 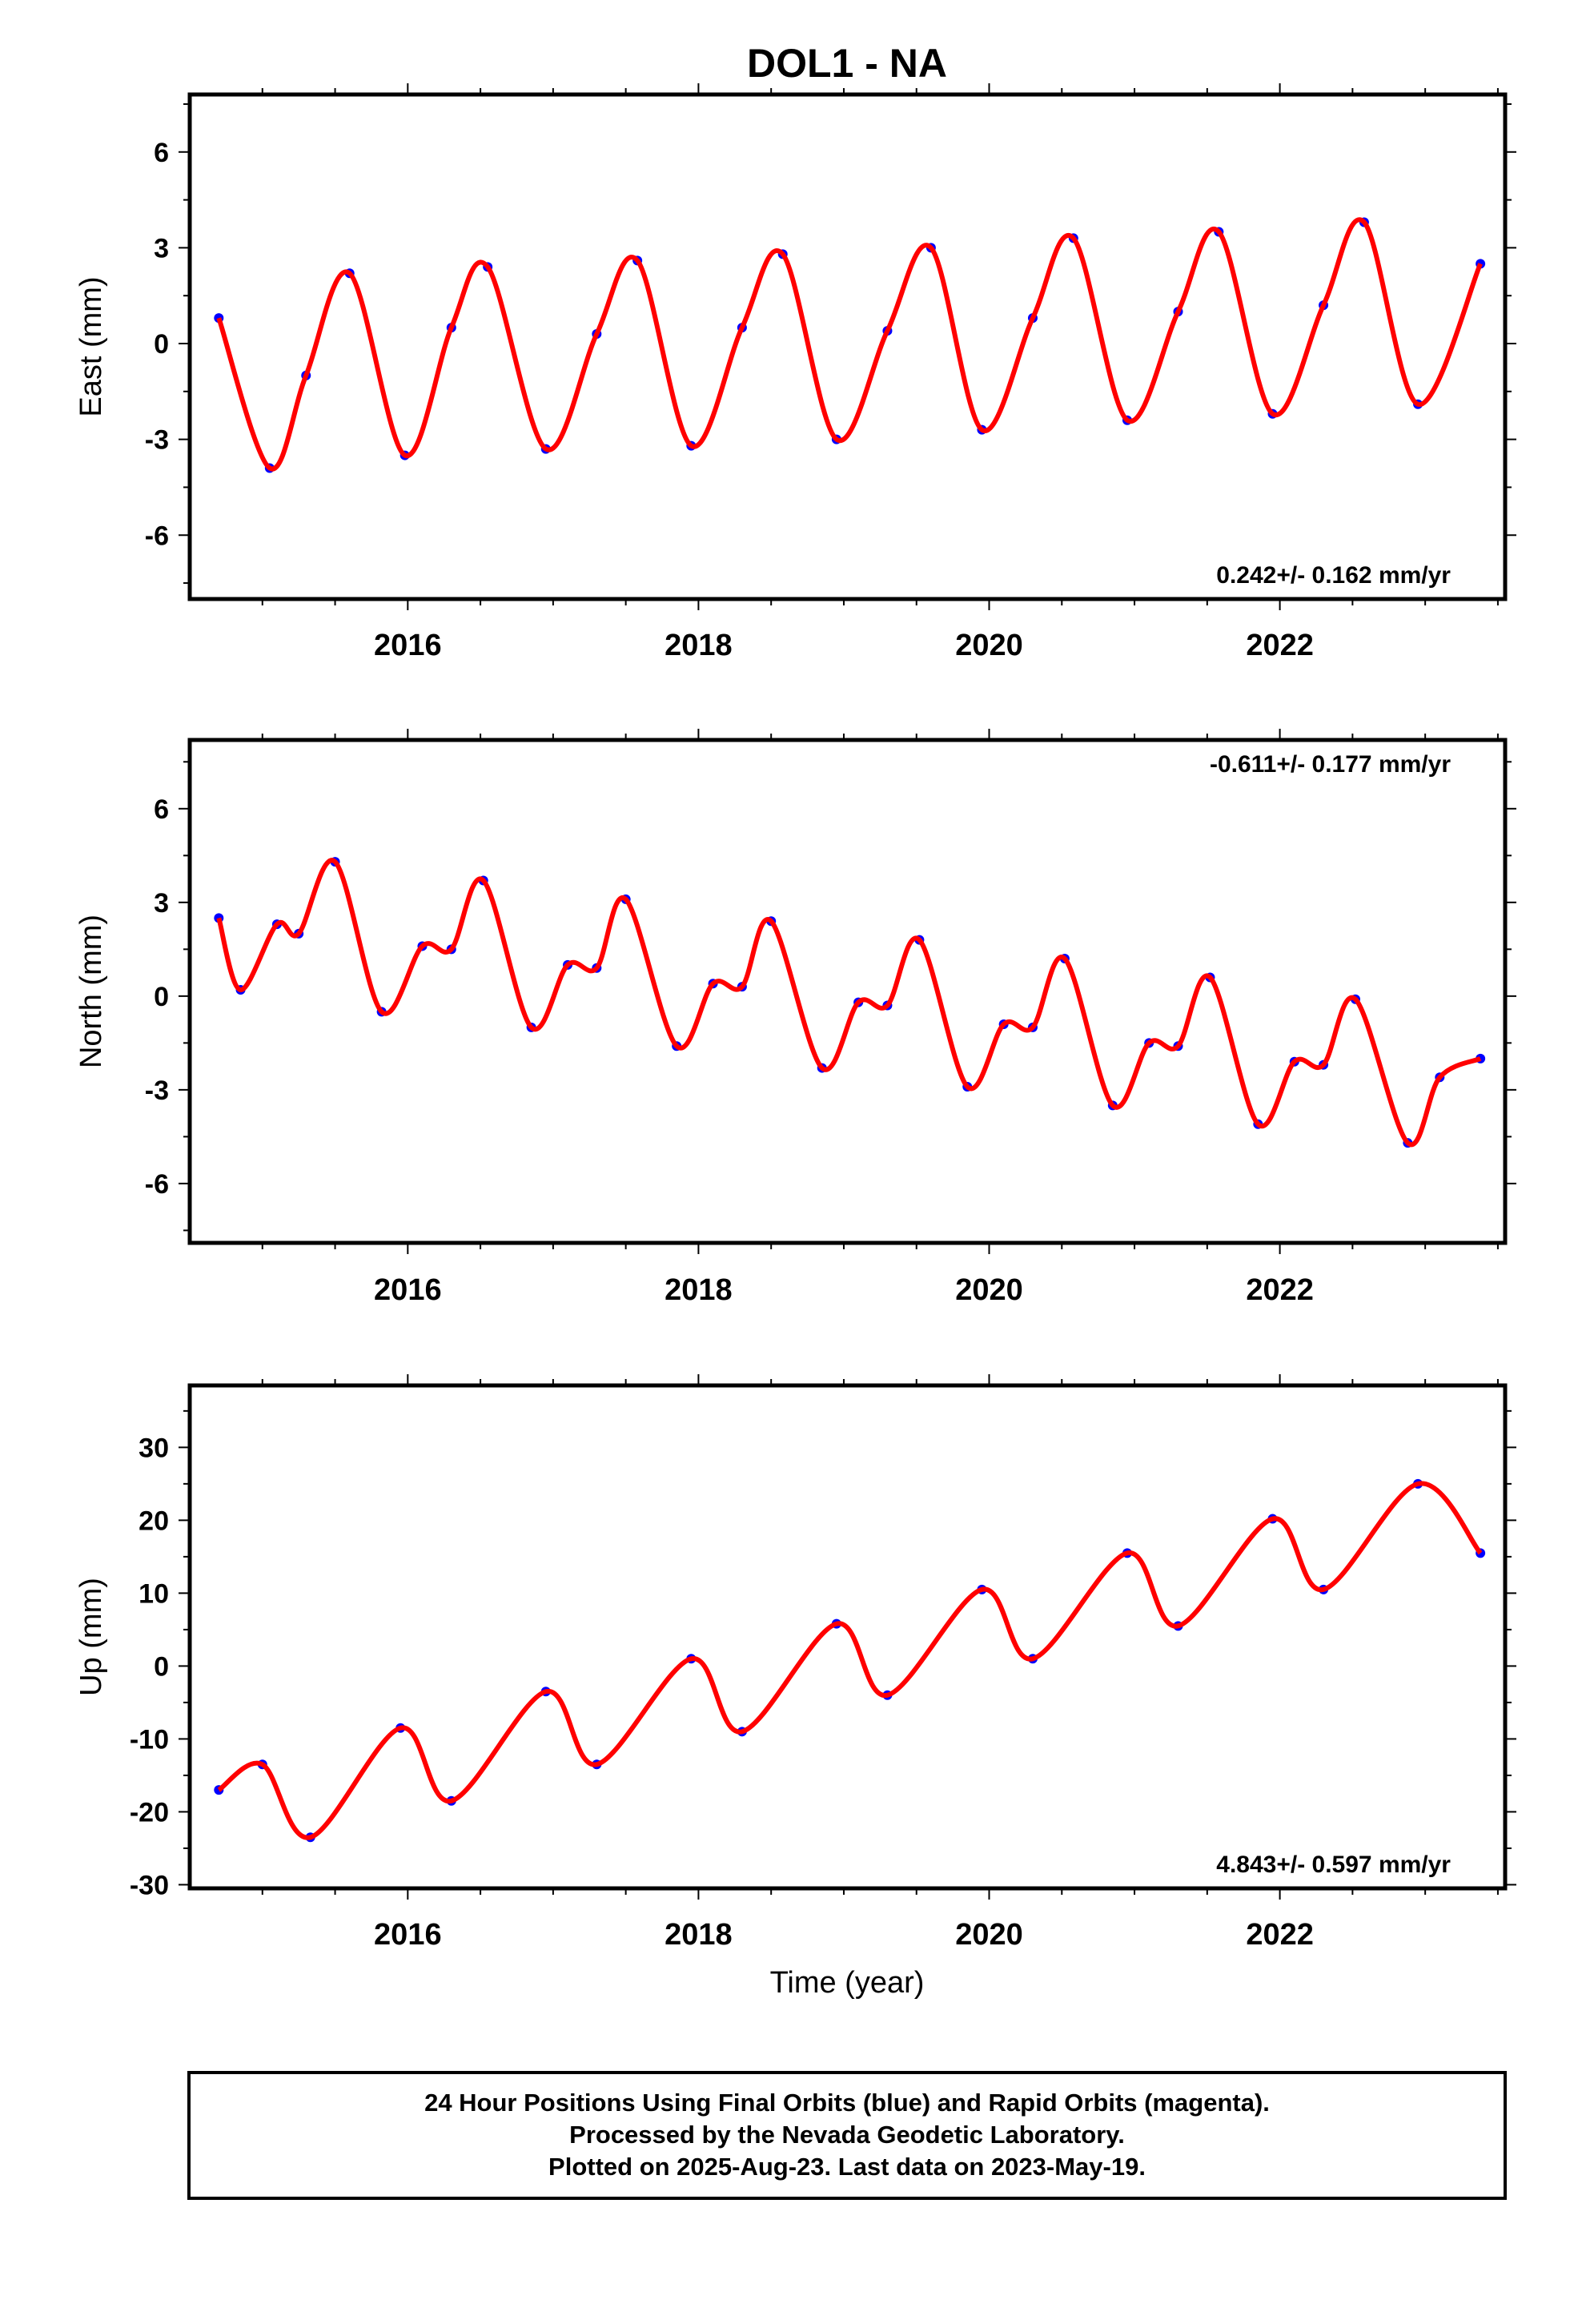 What do you see at coordinates (161, 344) in the screenshot?
I see `east-y-tick-label: 0` at bounding box center [161, 344].